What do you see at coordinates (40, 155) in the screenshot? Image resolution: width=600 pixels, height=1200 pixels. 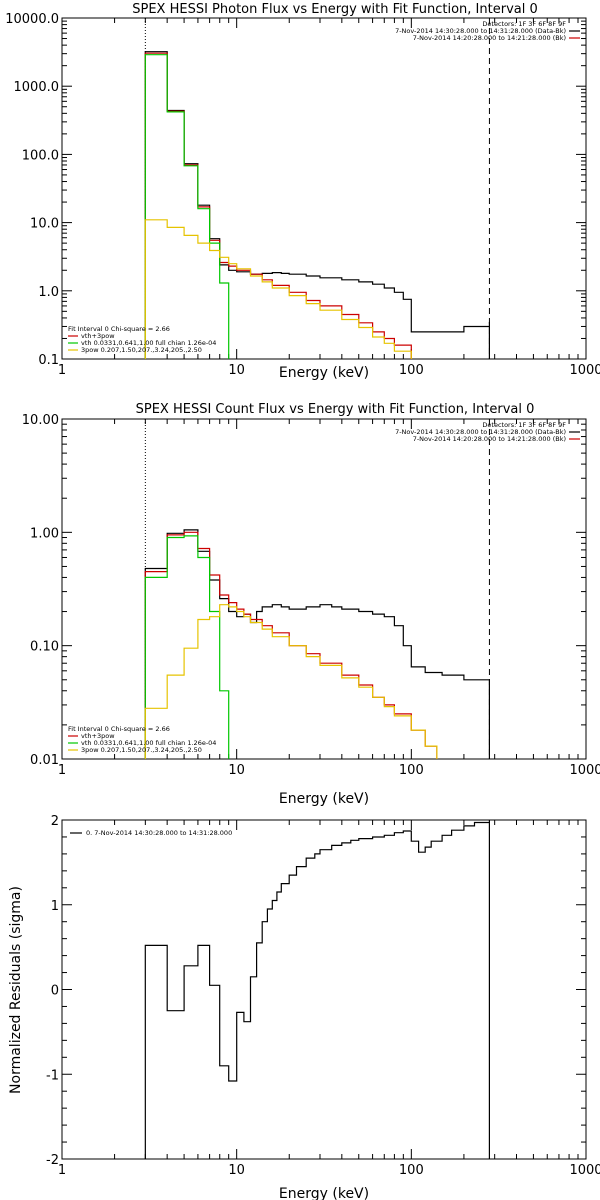 I see `y-tick-label: 100.0` at bounding box center [40, 155].